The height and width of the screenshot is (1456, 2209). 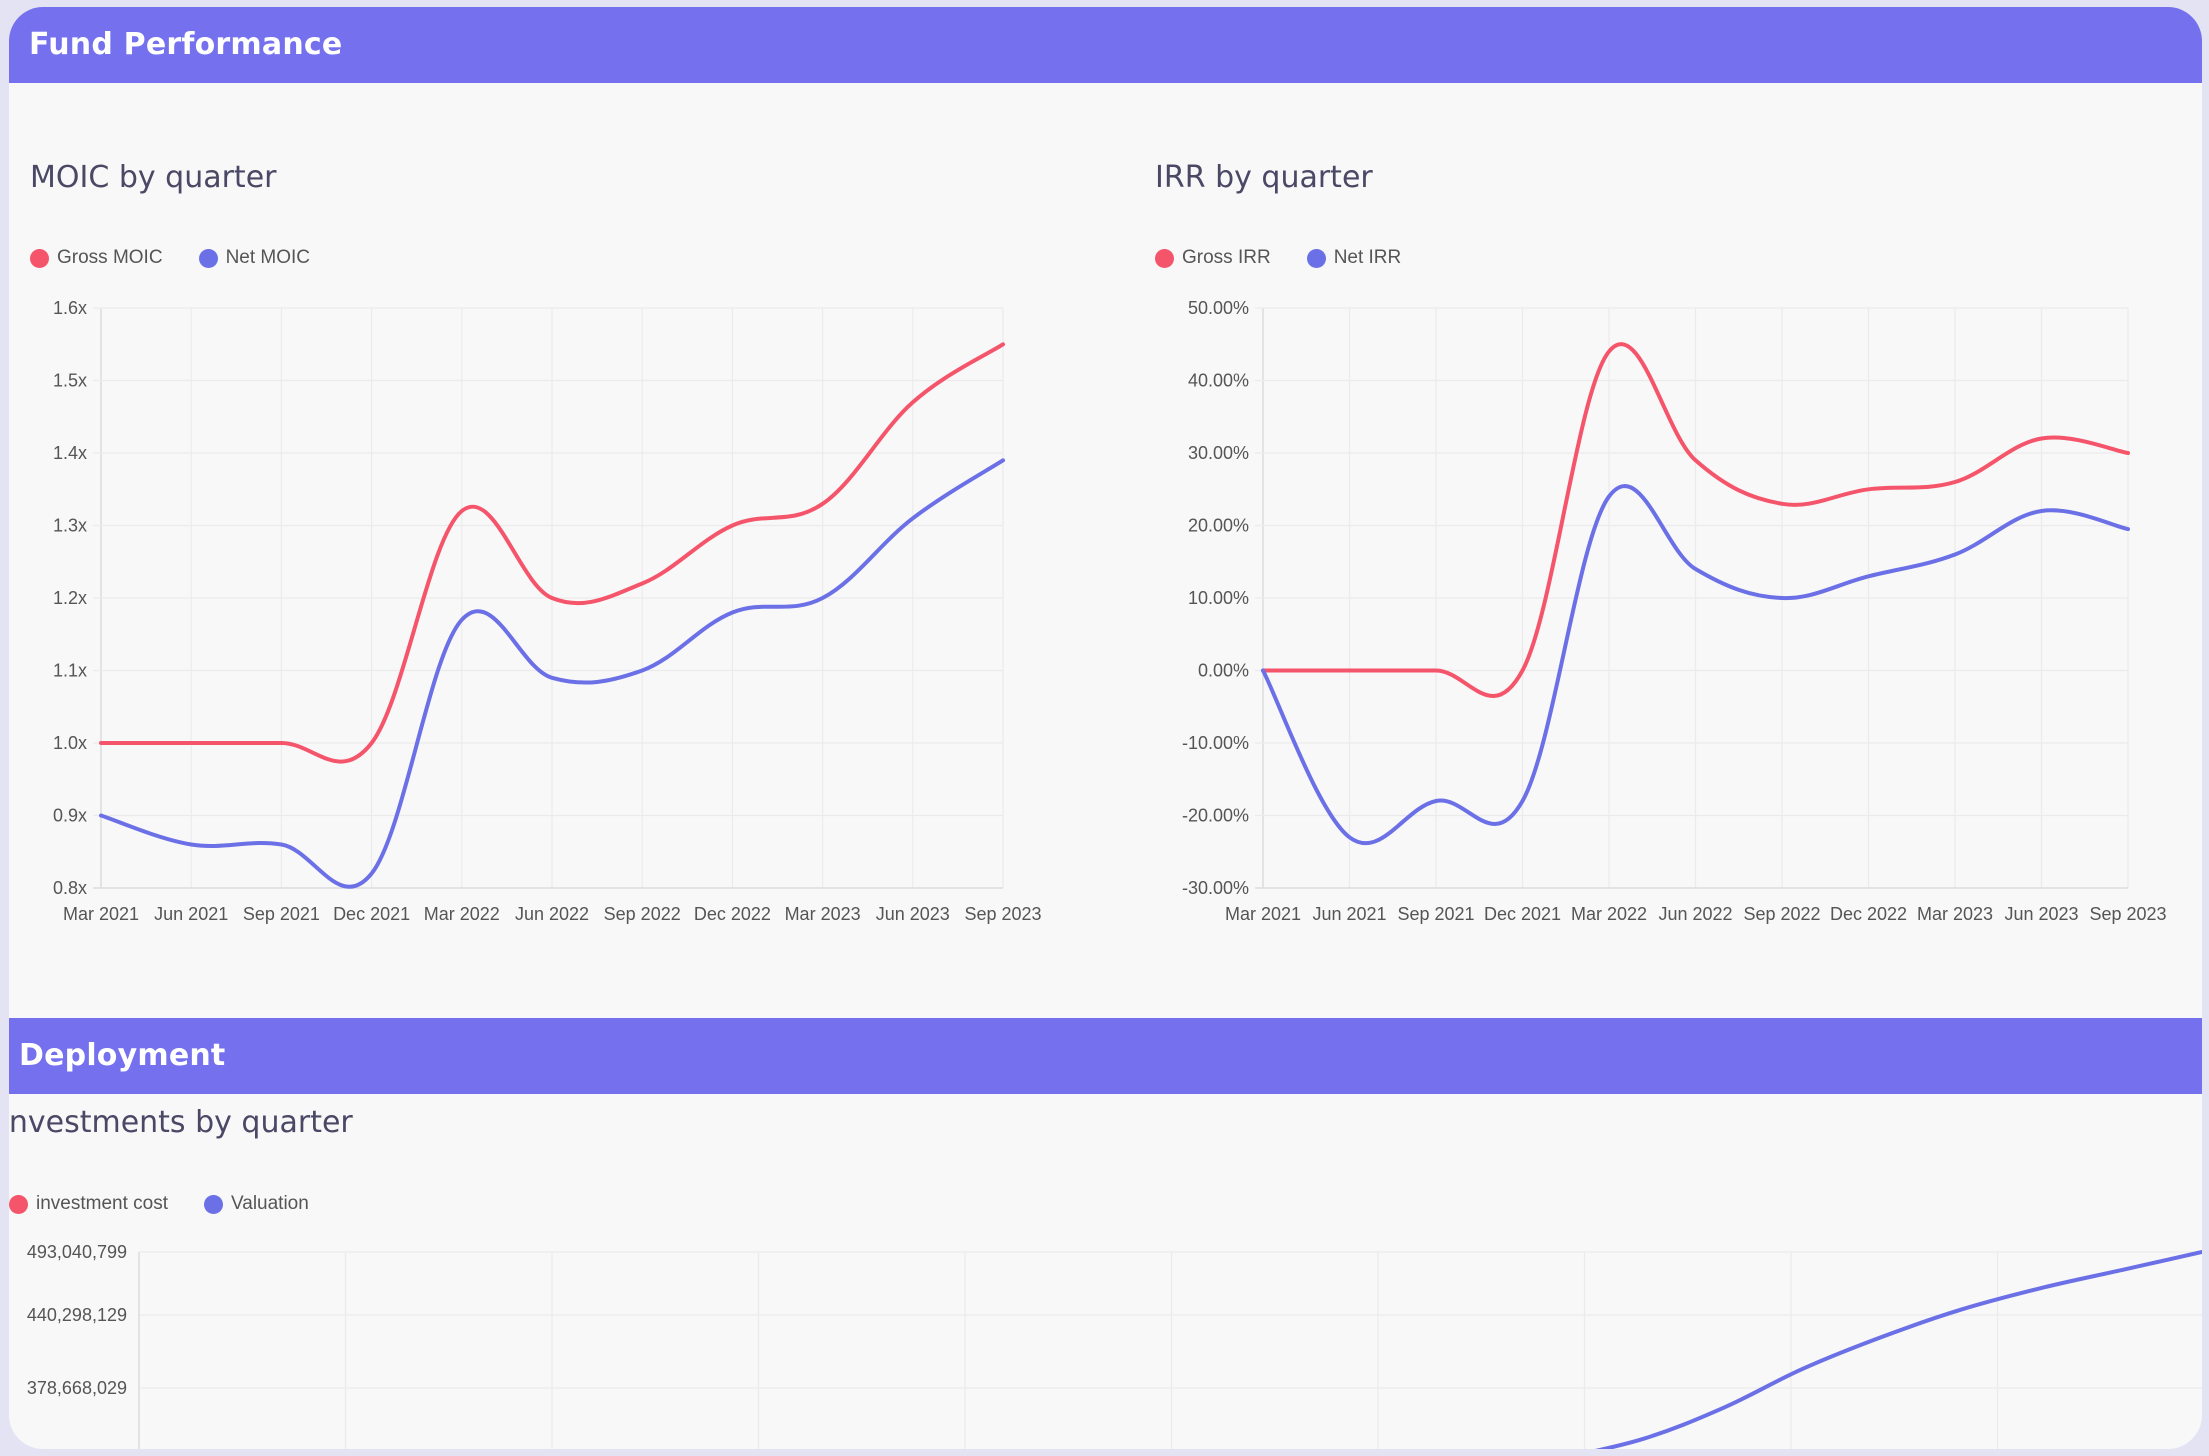 What do you see at coordinates (1218, 453) in the screenshot?
I see `irr-y-tick-label: 30.00%` at bounding box center [1218, 453].